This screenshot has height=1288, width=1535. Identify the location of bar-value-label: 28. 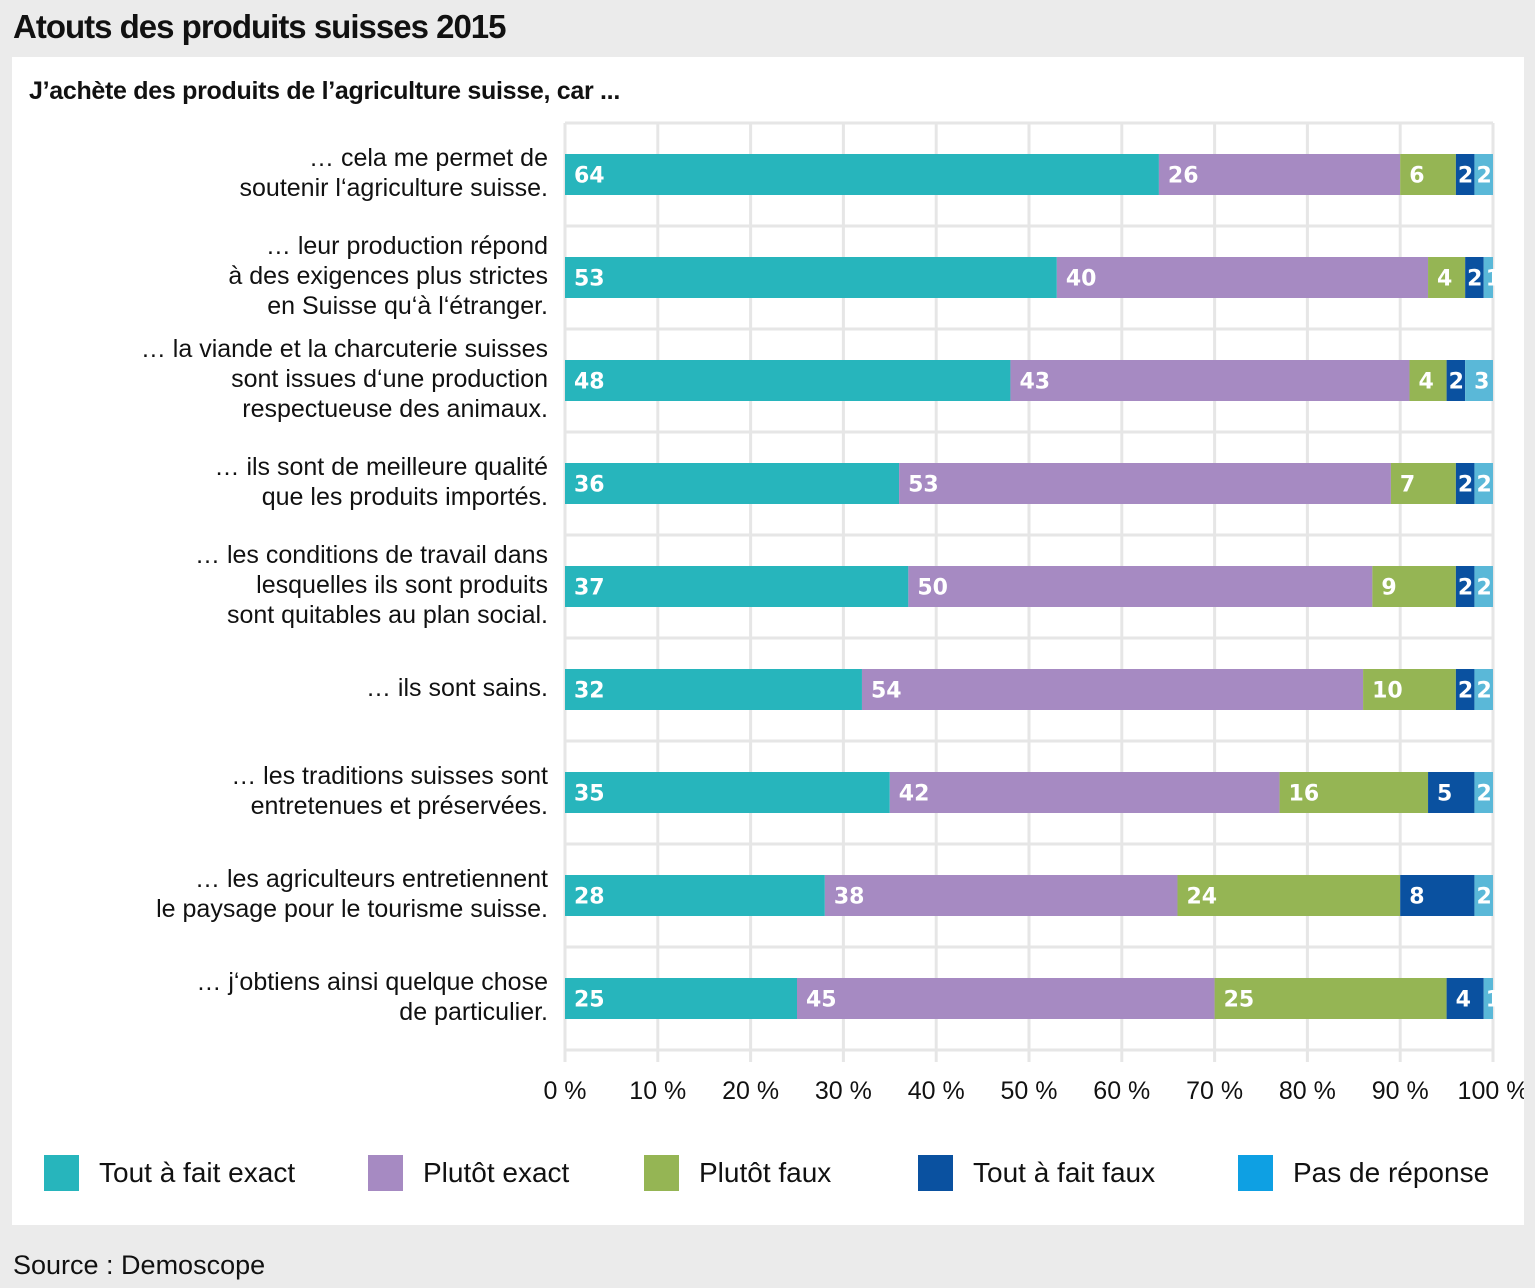
(589, 897).